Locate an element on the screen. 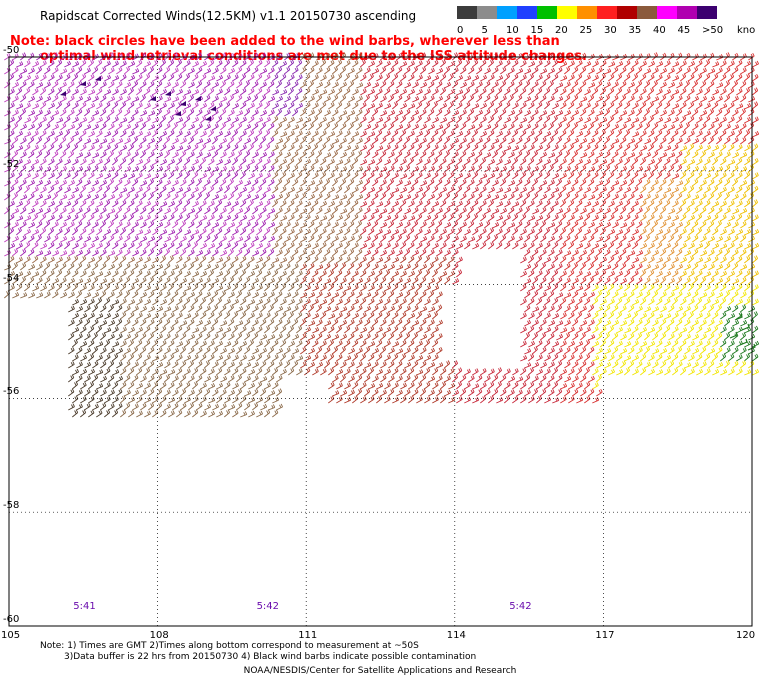 This screenshot has height=688, width=760. latitude-label: -52 is located at coordinates (11, 164).